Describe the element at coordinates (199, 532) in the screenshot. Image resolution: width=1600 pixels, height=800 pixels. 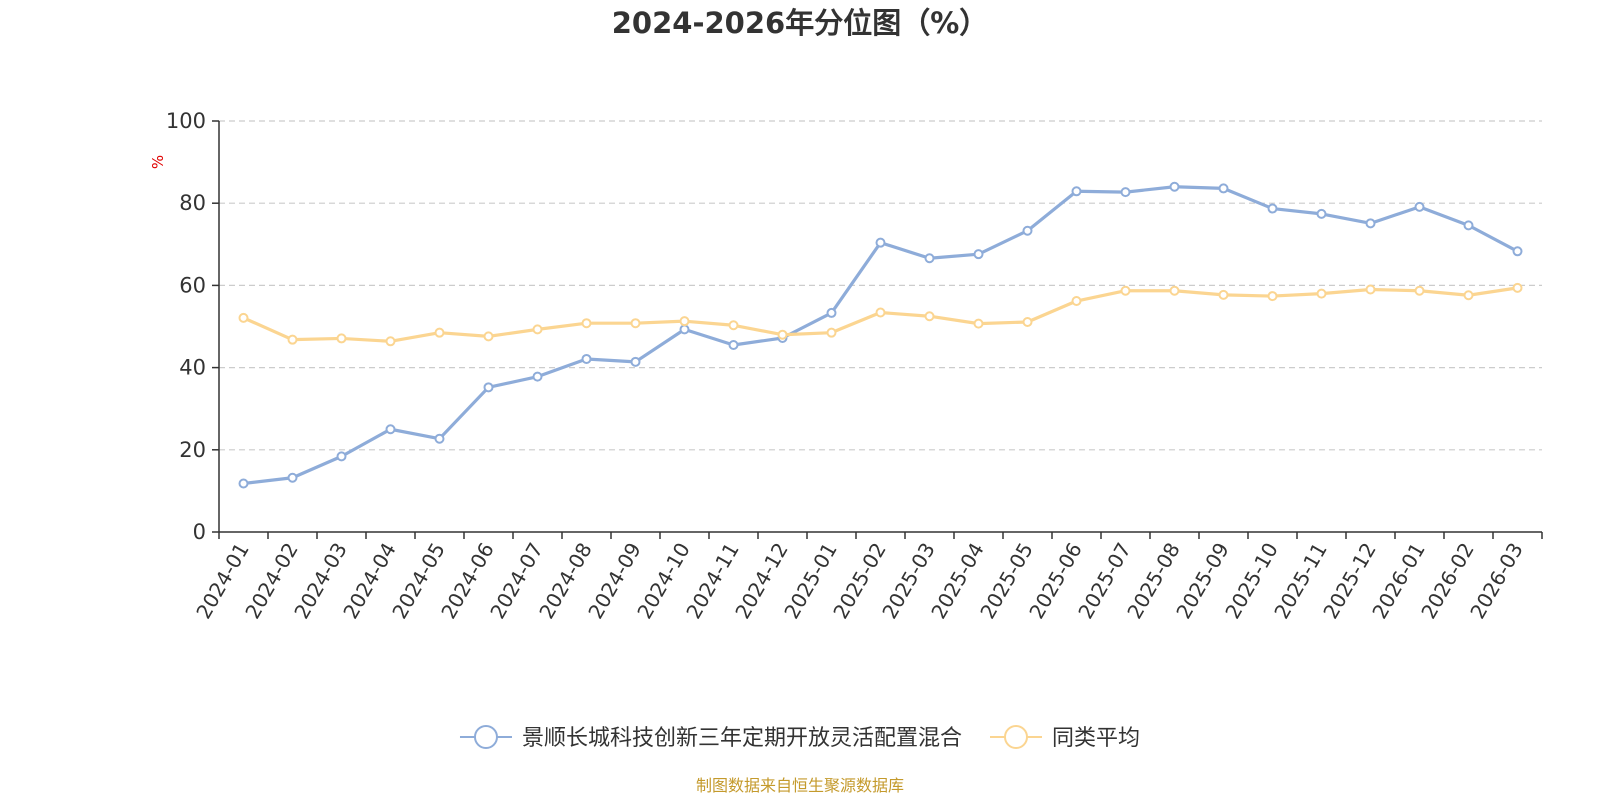
I see `y-tick-label: 0` at that location.